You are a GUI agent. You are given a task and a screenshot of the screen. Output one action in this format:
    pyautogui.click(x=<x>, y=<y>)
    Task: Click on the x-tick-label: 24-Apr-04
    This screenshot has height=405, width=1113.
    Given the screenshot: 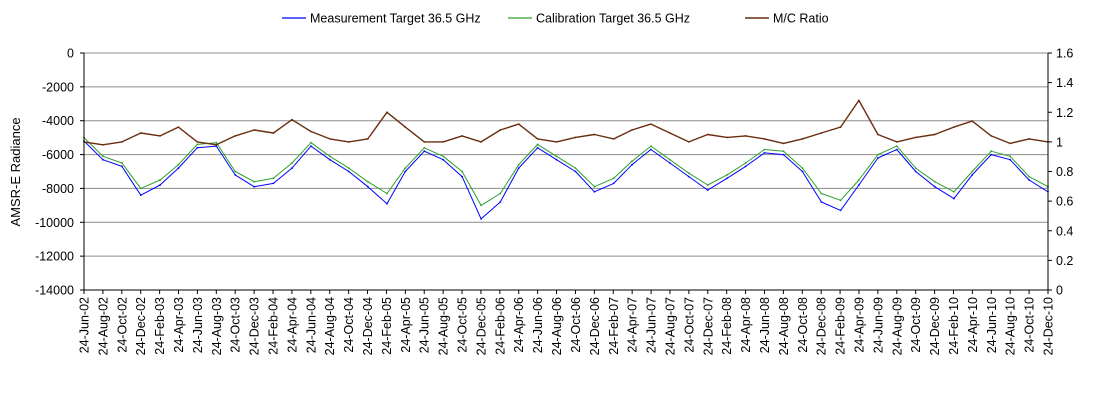 What is the action you would take?
    pyautogui.click(x=292, y=325)
    